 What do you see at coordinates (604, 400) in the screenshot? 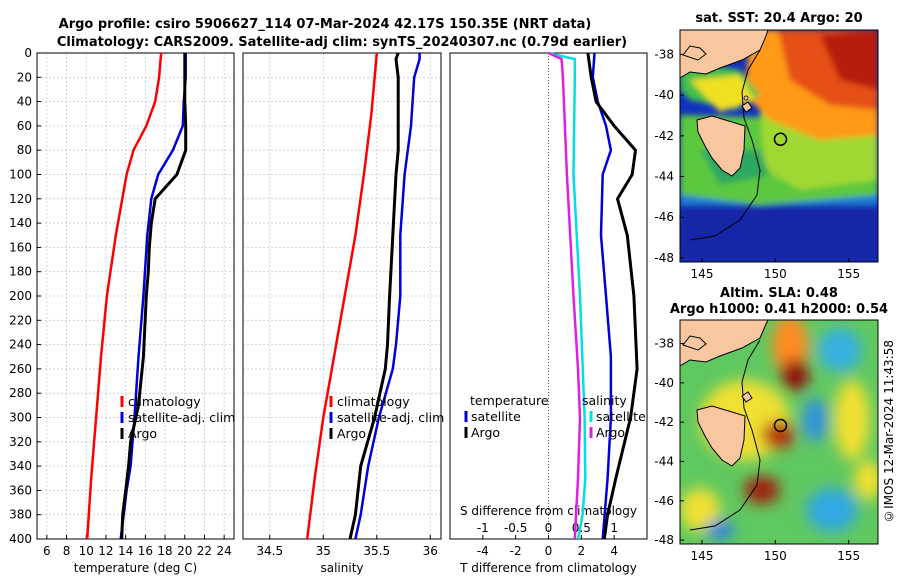
I see `legend-s-title: salinity` at bounding box center [604, 400].